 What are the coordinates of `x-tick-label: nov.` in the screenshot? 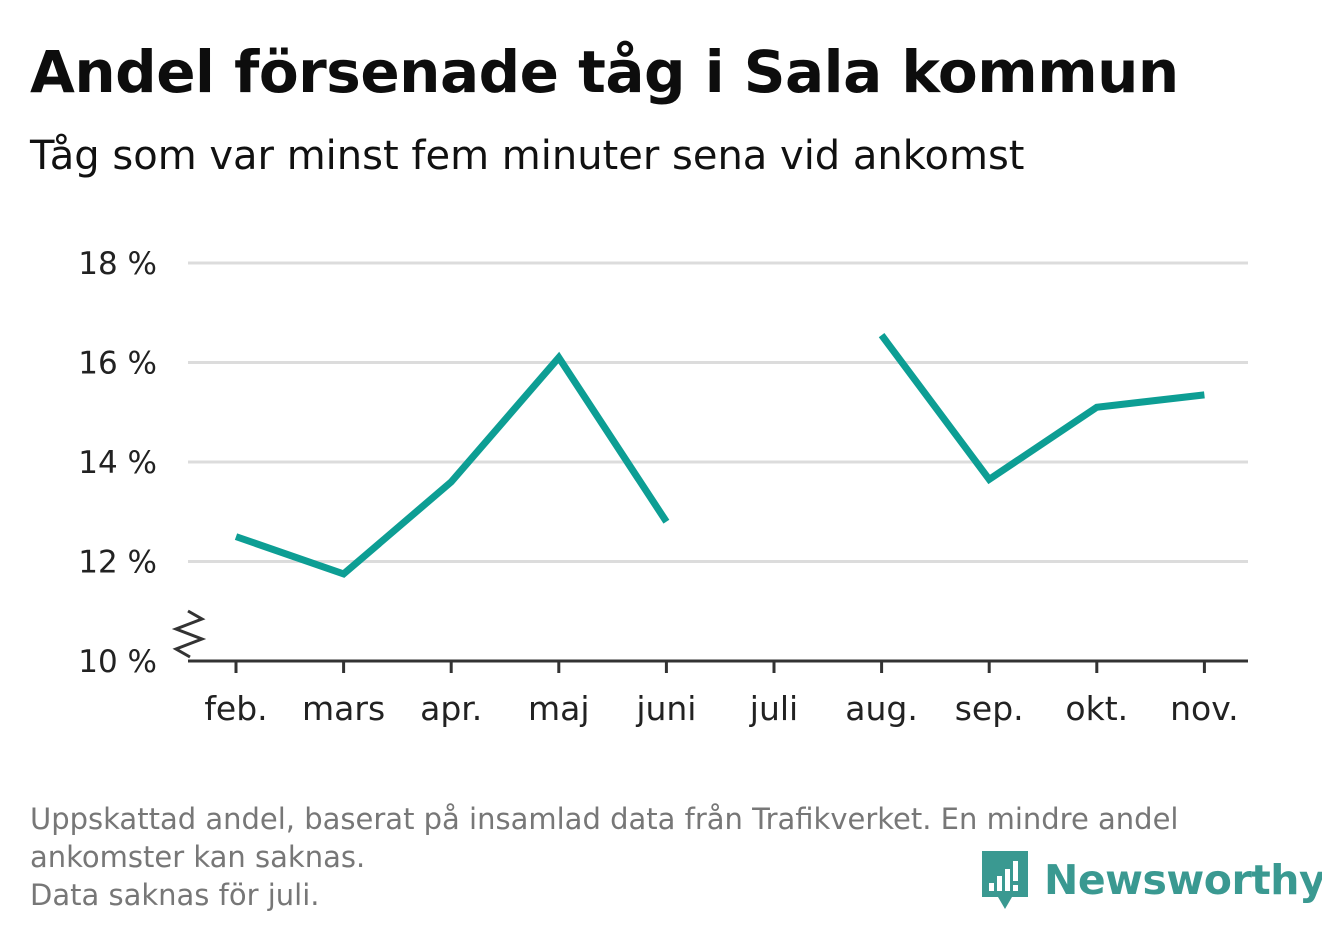 It's located at (1204, 708).